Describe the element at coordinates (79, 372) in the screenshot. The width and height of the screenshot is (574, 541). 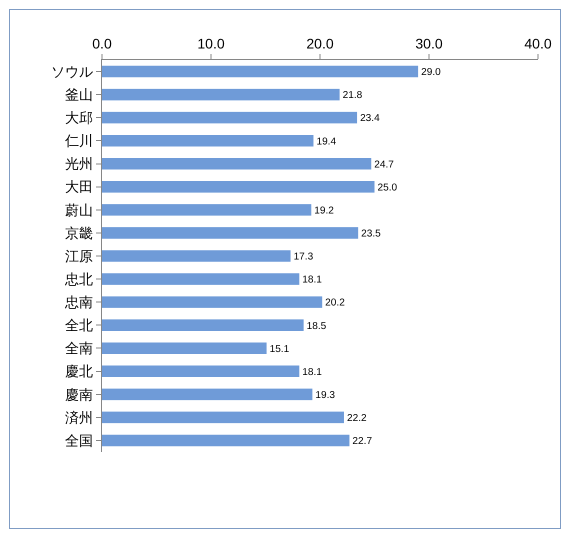
I see `y-tick-label: 慶北` at that location.